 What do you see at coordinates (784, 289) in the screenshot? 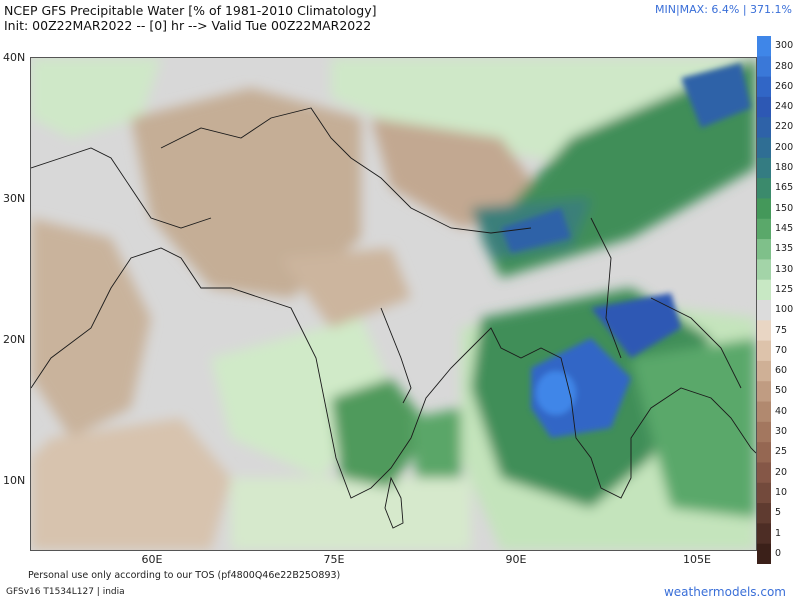
I see `colorbar-label: 125` at bounding box center [784, 289].